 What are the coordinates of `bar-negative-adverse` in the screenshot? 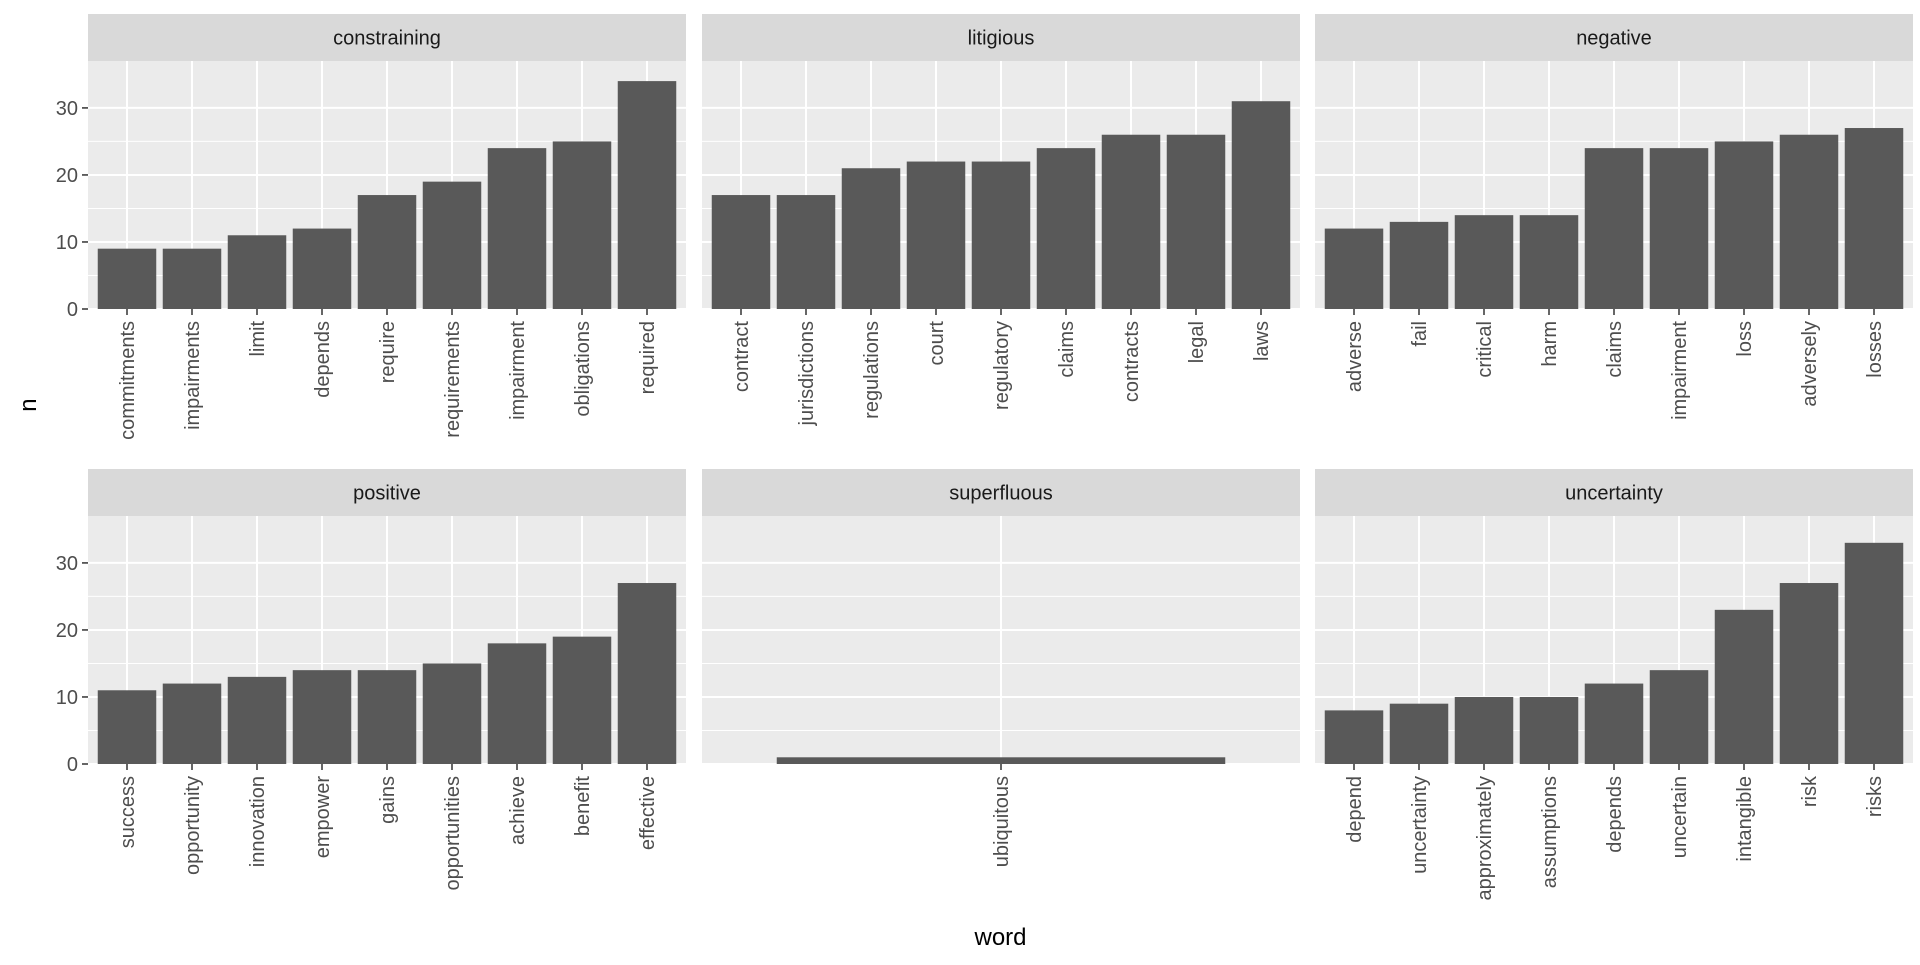 It's located at (1354, 268).